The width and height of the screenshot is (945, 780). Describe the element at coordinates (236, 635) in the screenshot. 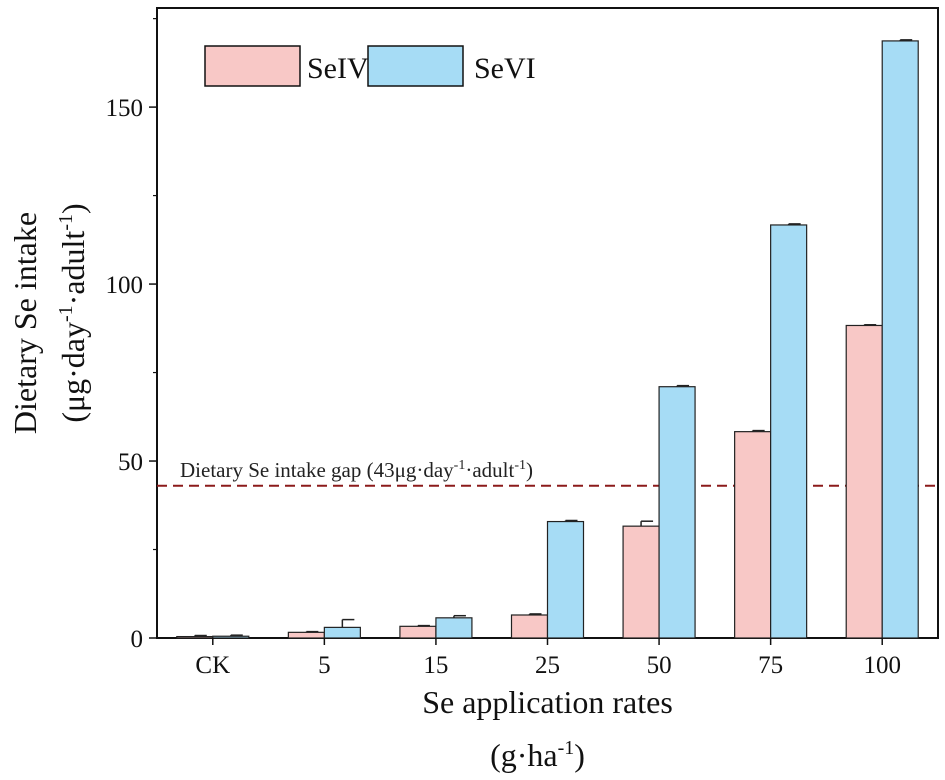

I see `error-bar-sevi-ck` at that location.